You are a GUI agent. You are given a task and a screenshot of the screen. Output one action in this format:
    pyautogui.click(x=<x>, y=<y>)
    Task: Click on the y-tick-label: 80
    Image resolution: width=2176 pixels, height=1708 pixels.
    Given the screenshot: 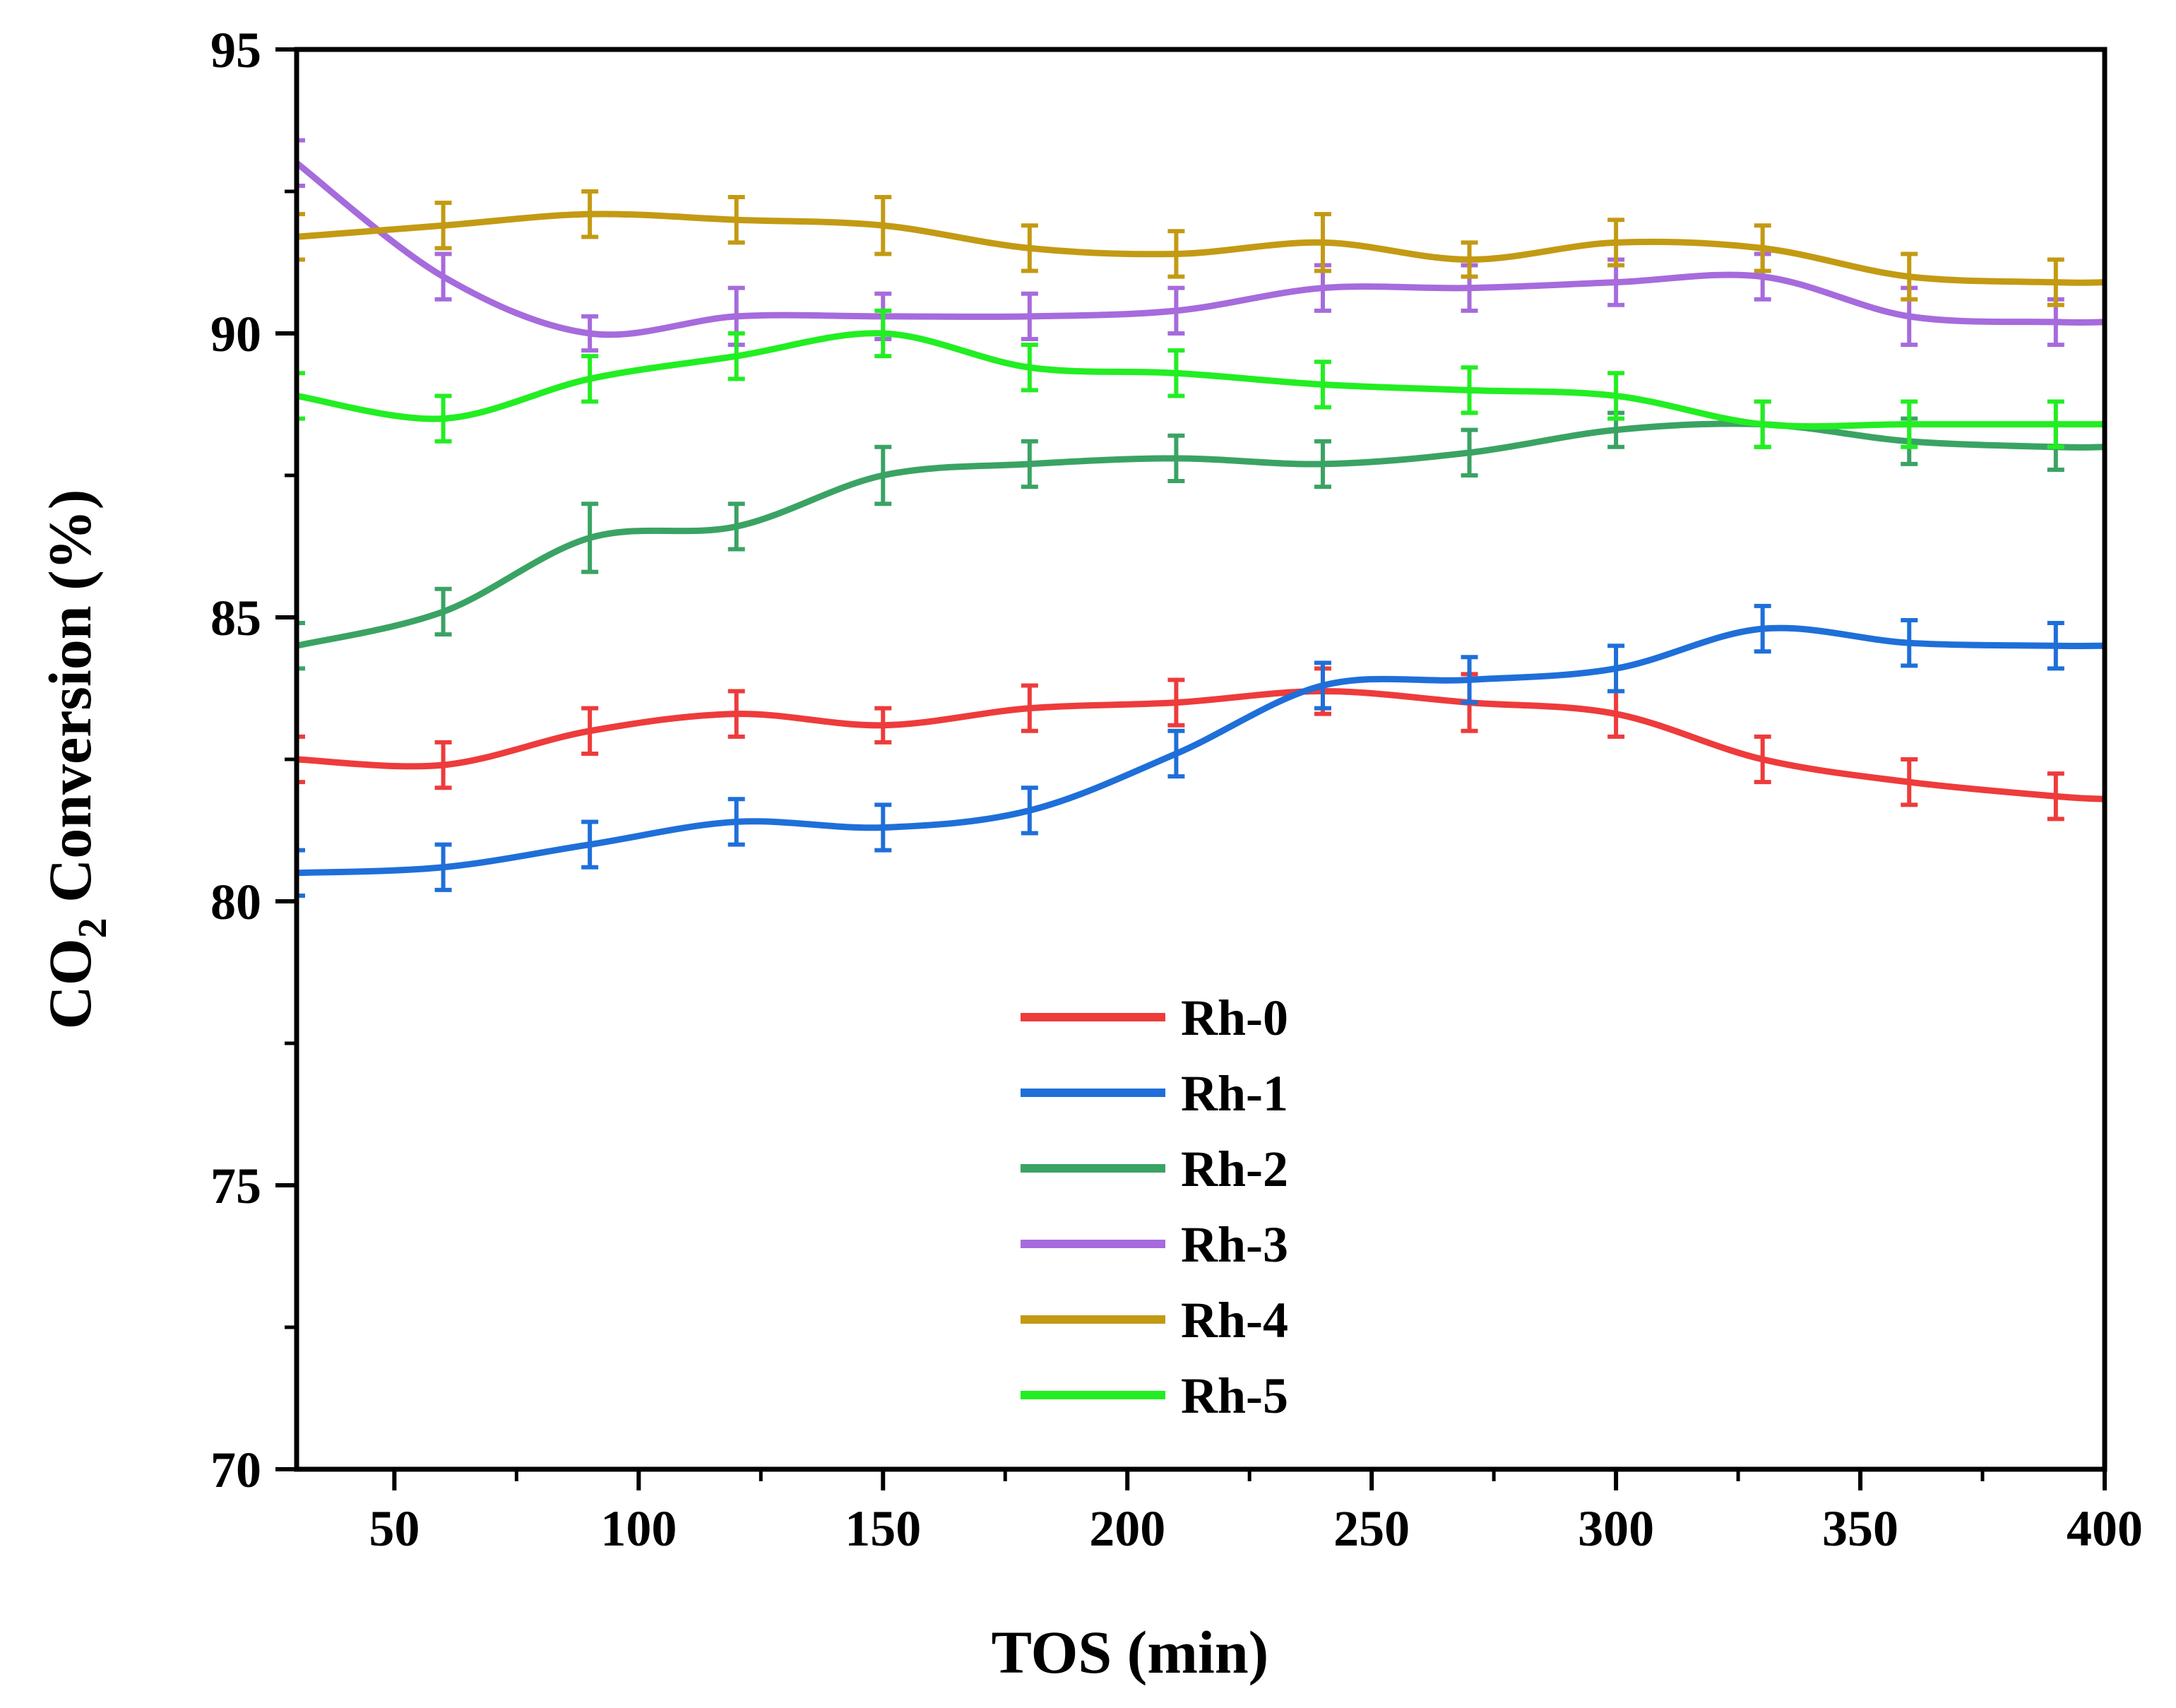 What is the action you would take?
    pyautogui.click(x=236, y=902)
    